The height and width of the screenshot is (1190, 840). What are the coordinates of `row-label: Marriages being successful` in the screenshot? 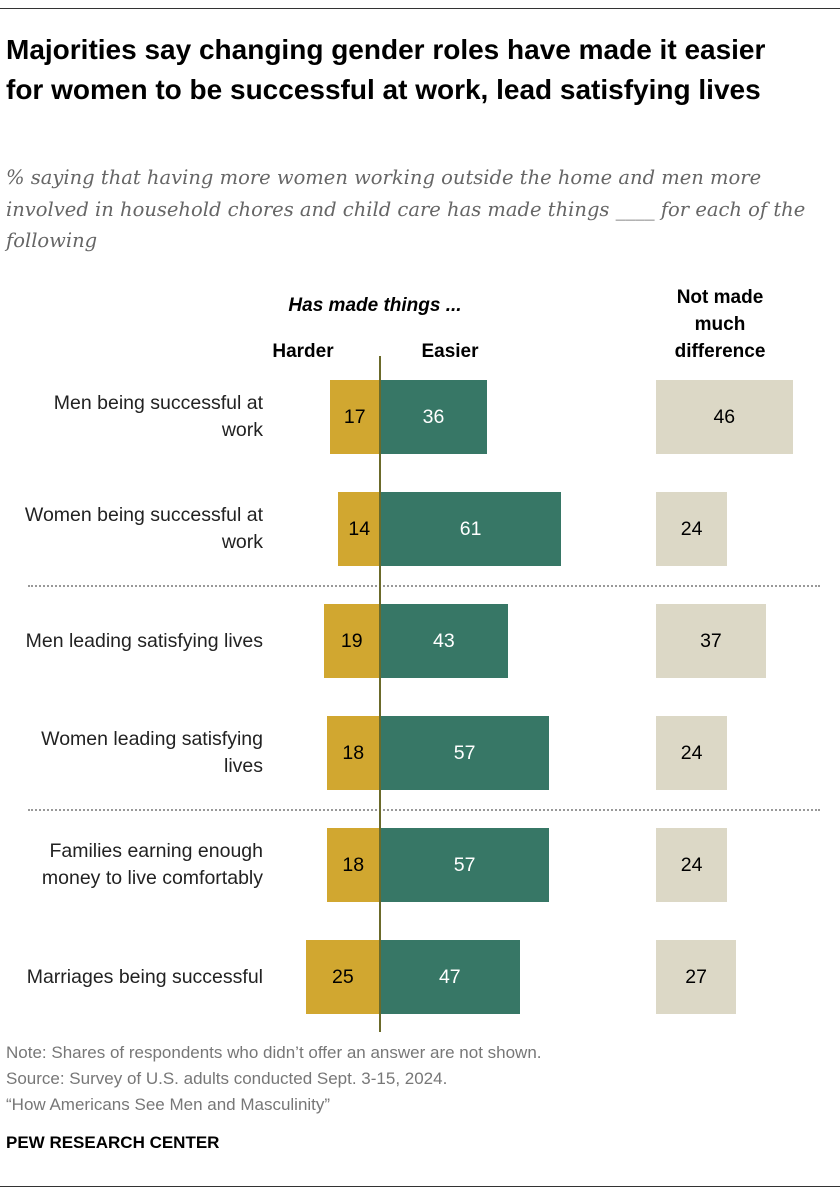 It's located at (144, 976).